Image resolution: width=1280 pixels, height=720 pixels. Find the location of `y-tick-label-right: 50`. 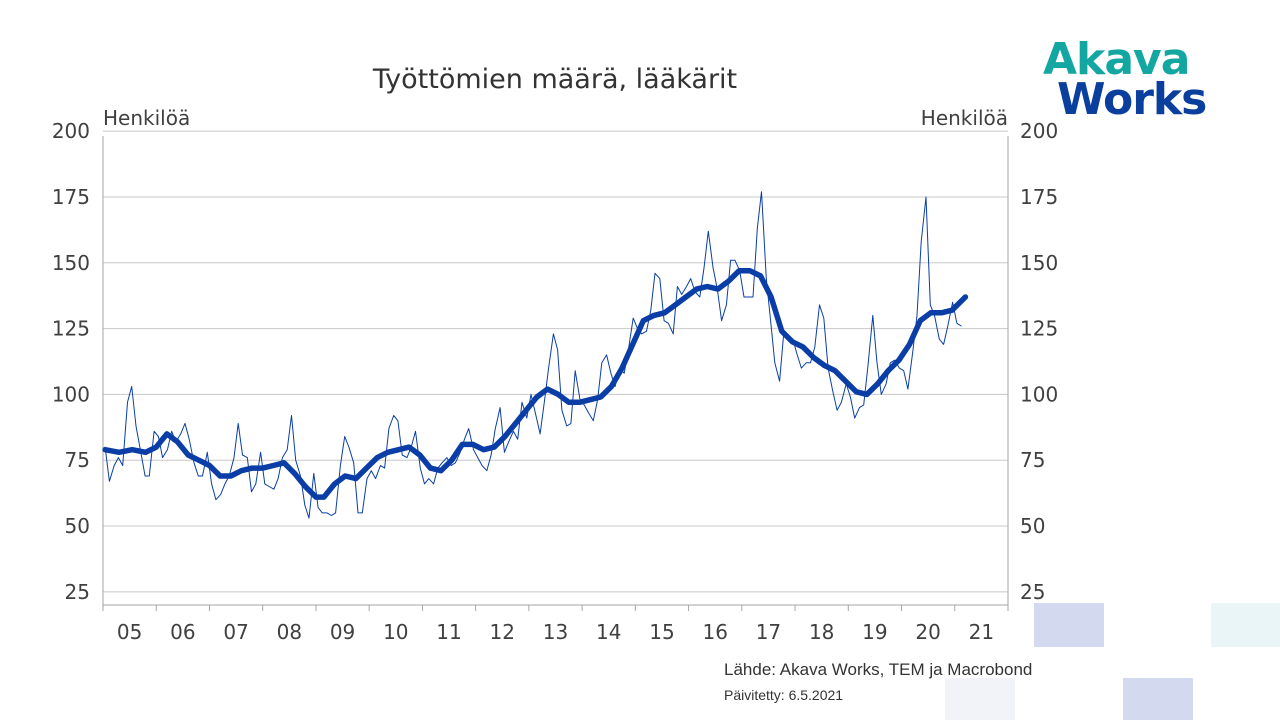

y-tick-label-right: 50 is located at coordinates (1032, 526).